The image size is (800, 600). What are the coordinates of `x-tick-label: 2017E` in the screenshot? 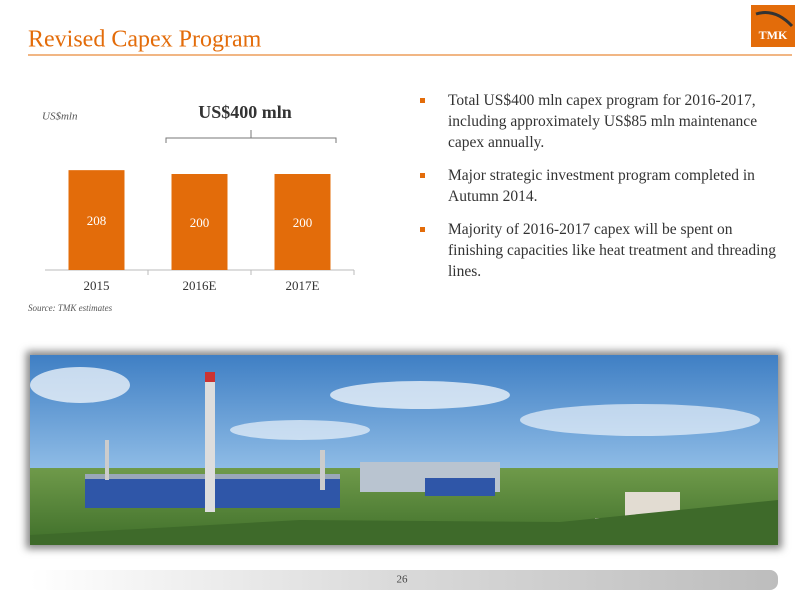 It's located at (303, 285).